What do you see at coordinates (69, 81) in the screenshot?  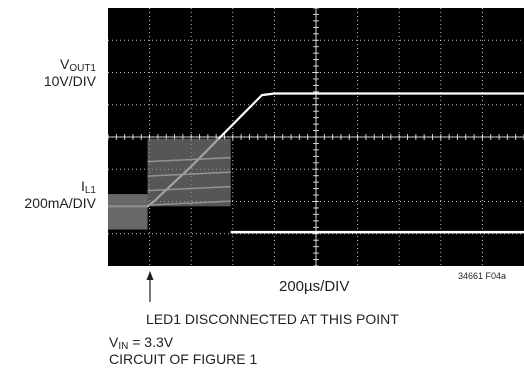 I see `ch1-scale: 10V/DIV` at bounding box center [69, 81].